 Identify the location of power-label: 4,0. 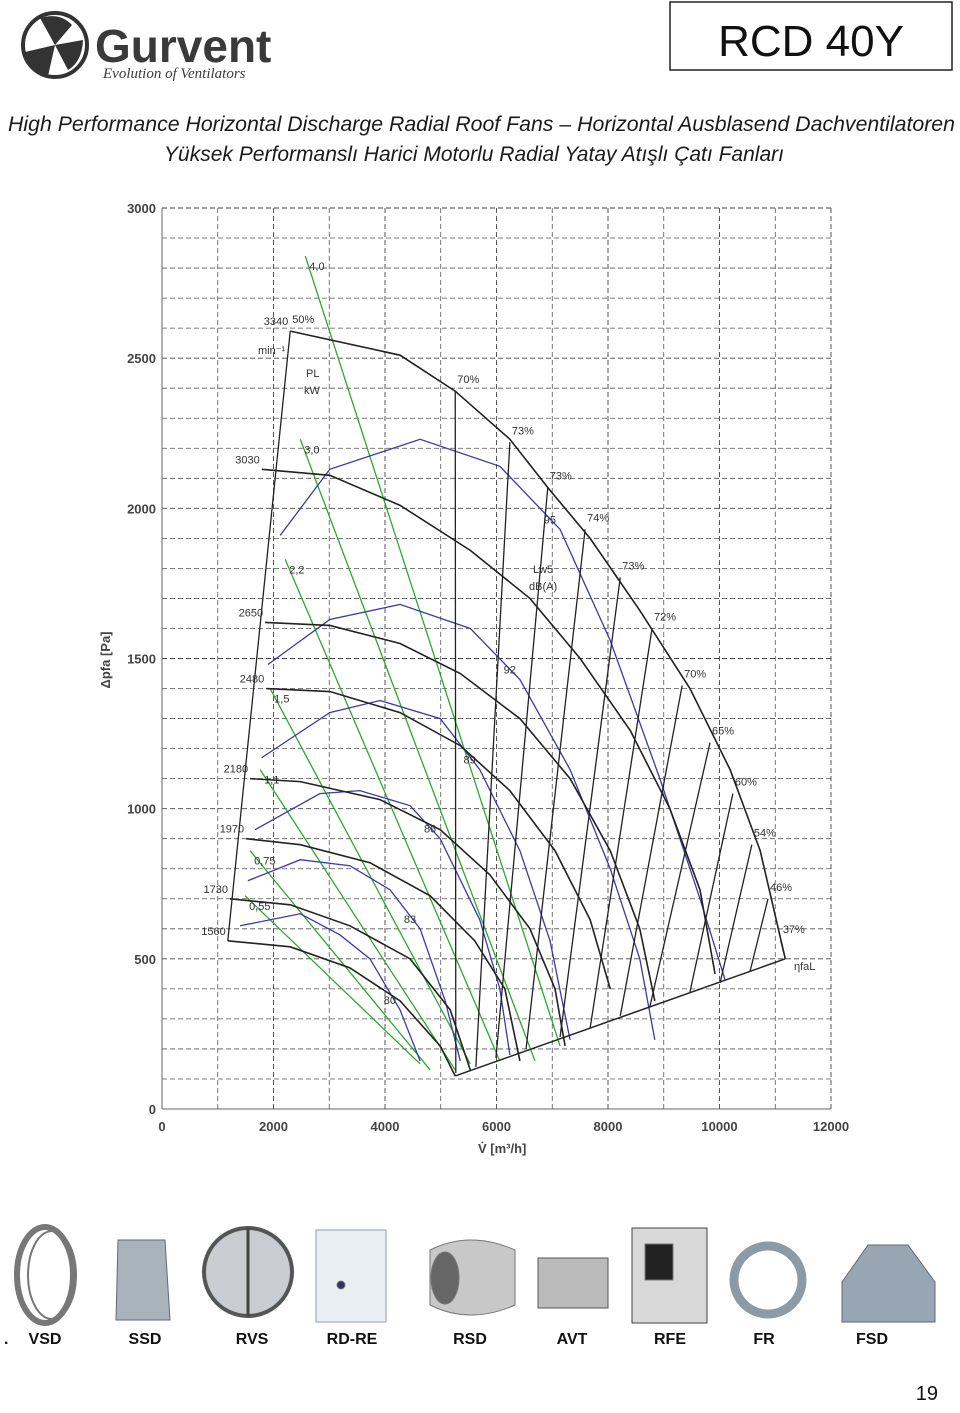
(316, 267).